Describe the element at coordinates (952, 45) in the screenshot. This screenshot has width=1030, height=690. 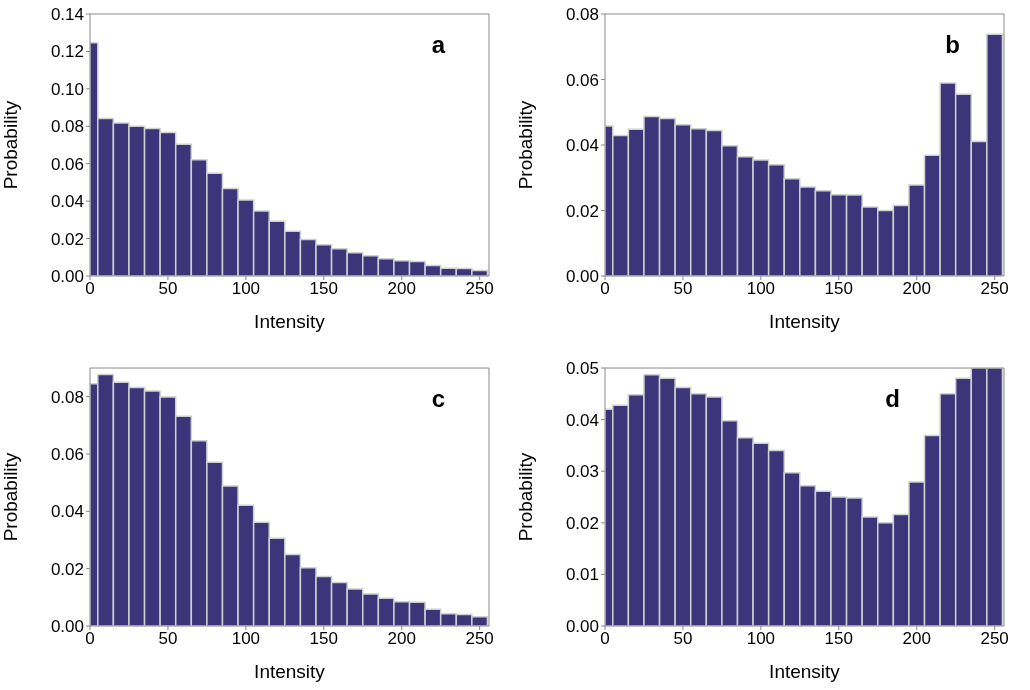
I see `annotation: b` at that location.